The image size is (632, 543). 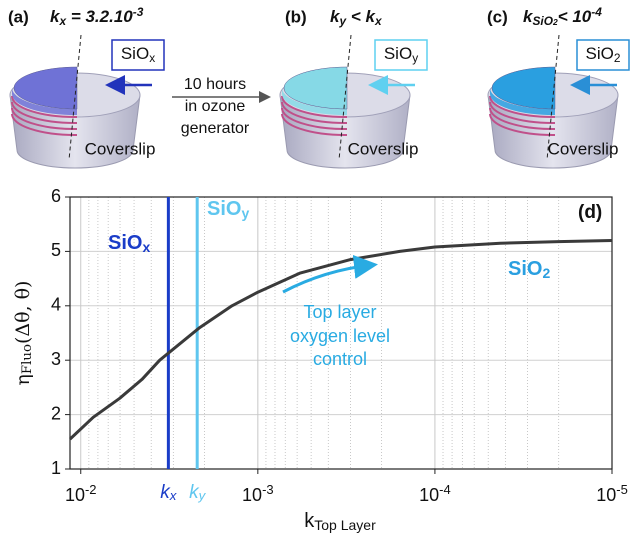 I want to click on y-tick-label: 2, so click(x=56, y=413).